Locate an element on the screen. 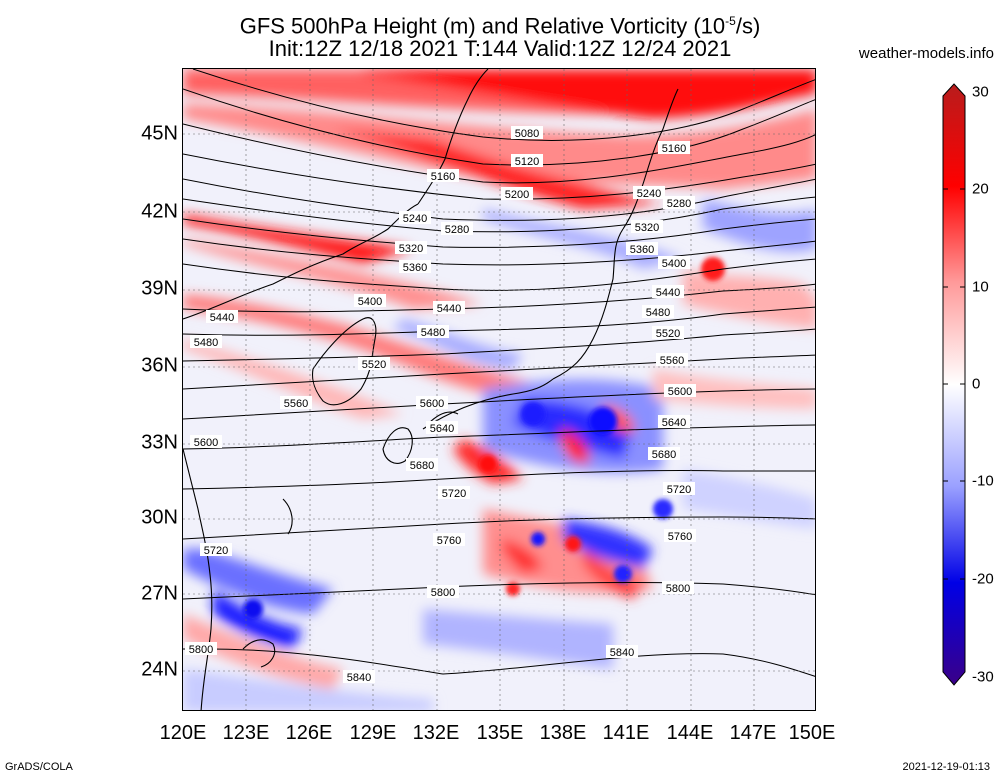 This screenshot has width=1000, height=779. lon-label: 138E is located at coordinates (563, 733).